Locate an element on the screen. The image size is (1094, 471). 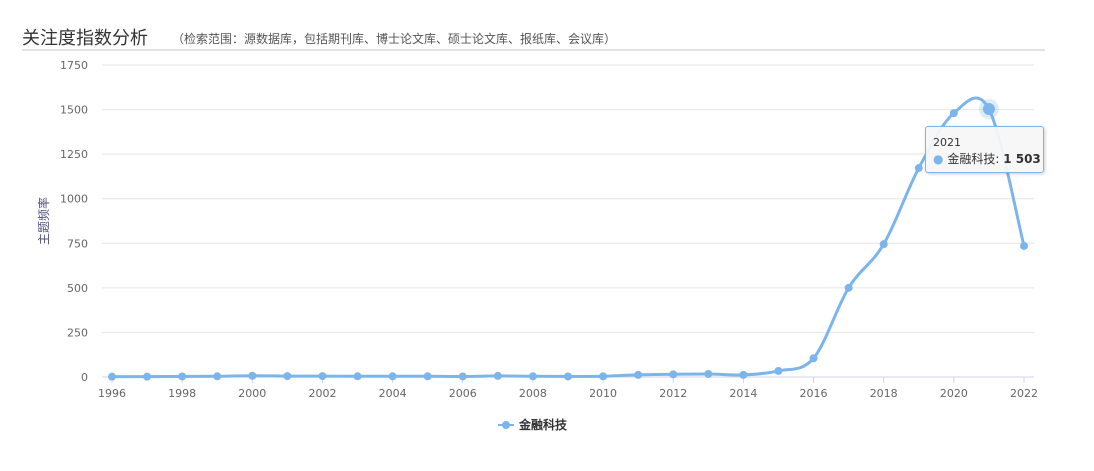
y-tick-label: 0 is located at coordinates (84, 377).